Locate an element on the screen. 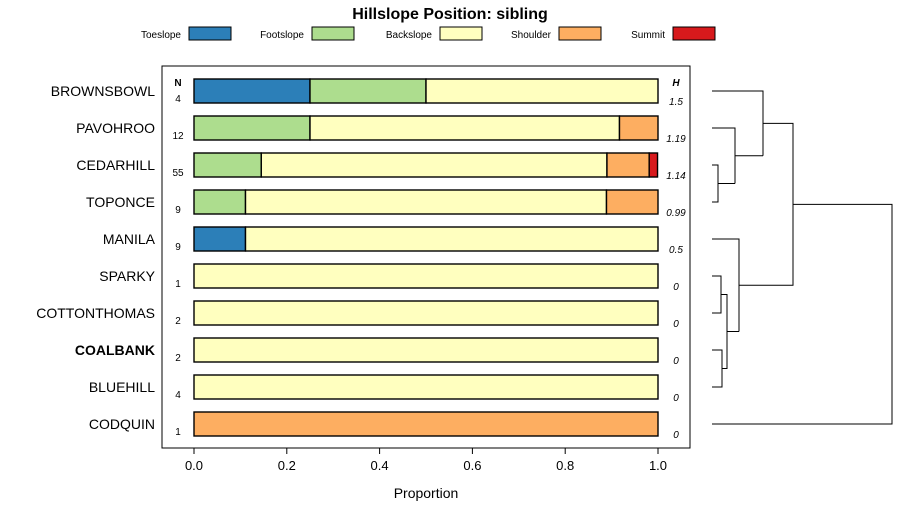  bar-row-pavohroo: PAVOHROO 12 1.19 is located at coordinates (381, 130).